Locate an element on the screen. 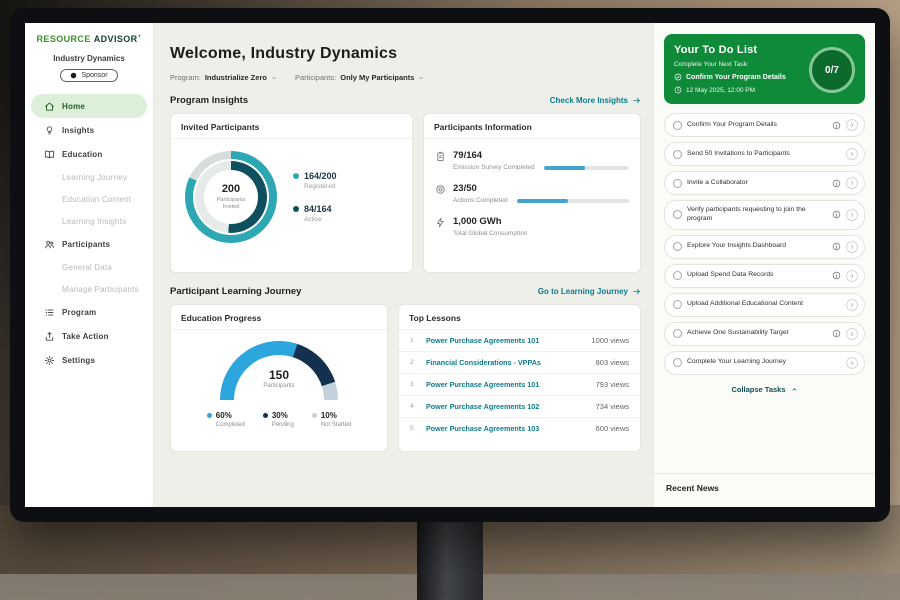  collapse-tasks-button: Collapse Tasks is located at coordinates (764, 389).